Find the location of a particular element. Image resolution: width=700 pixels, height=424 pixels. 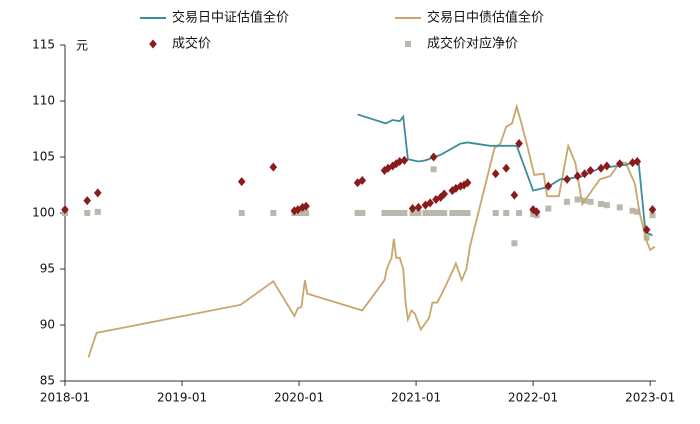

data-line is located at coordinates (505, 175).